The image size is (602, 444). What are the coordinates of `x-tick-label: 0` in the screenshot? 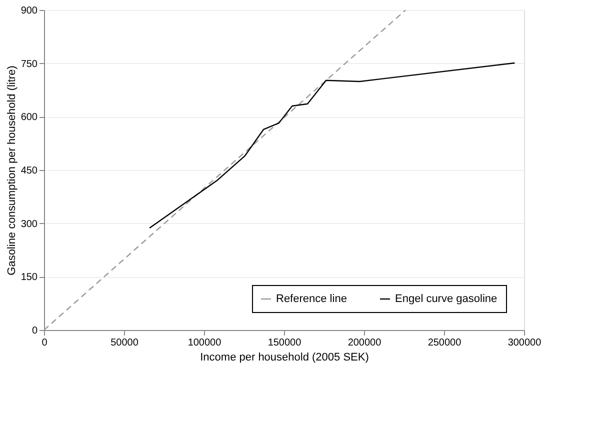 It's located at (45, 343).